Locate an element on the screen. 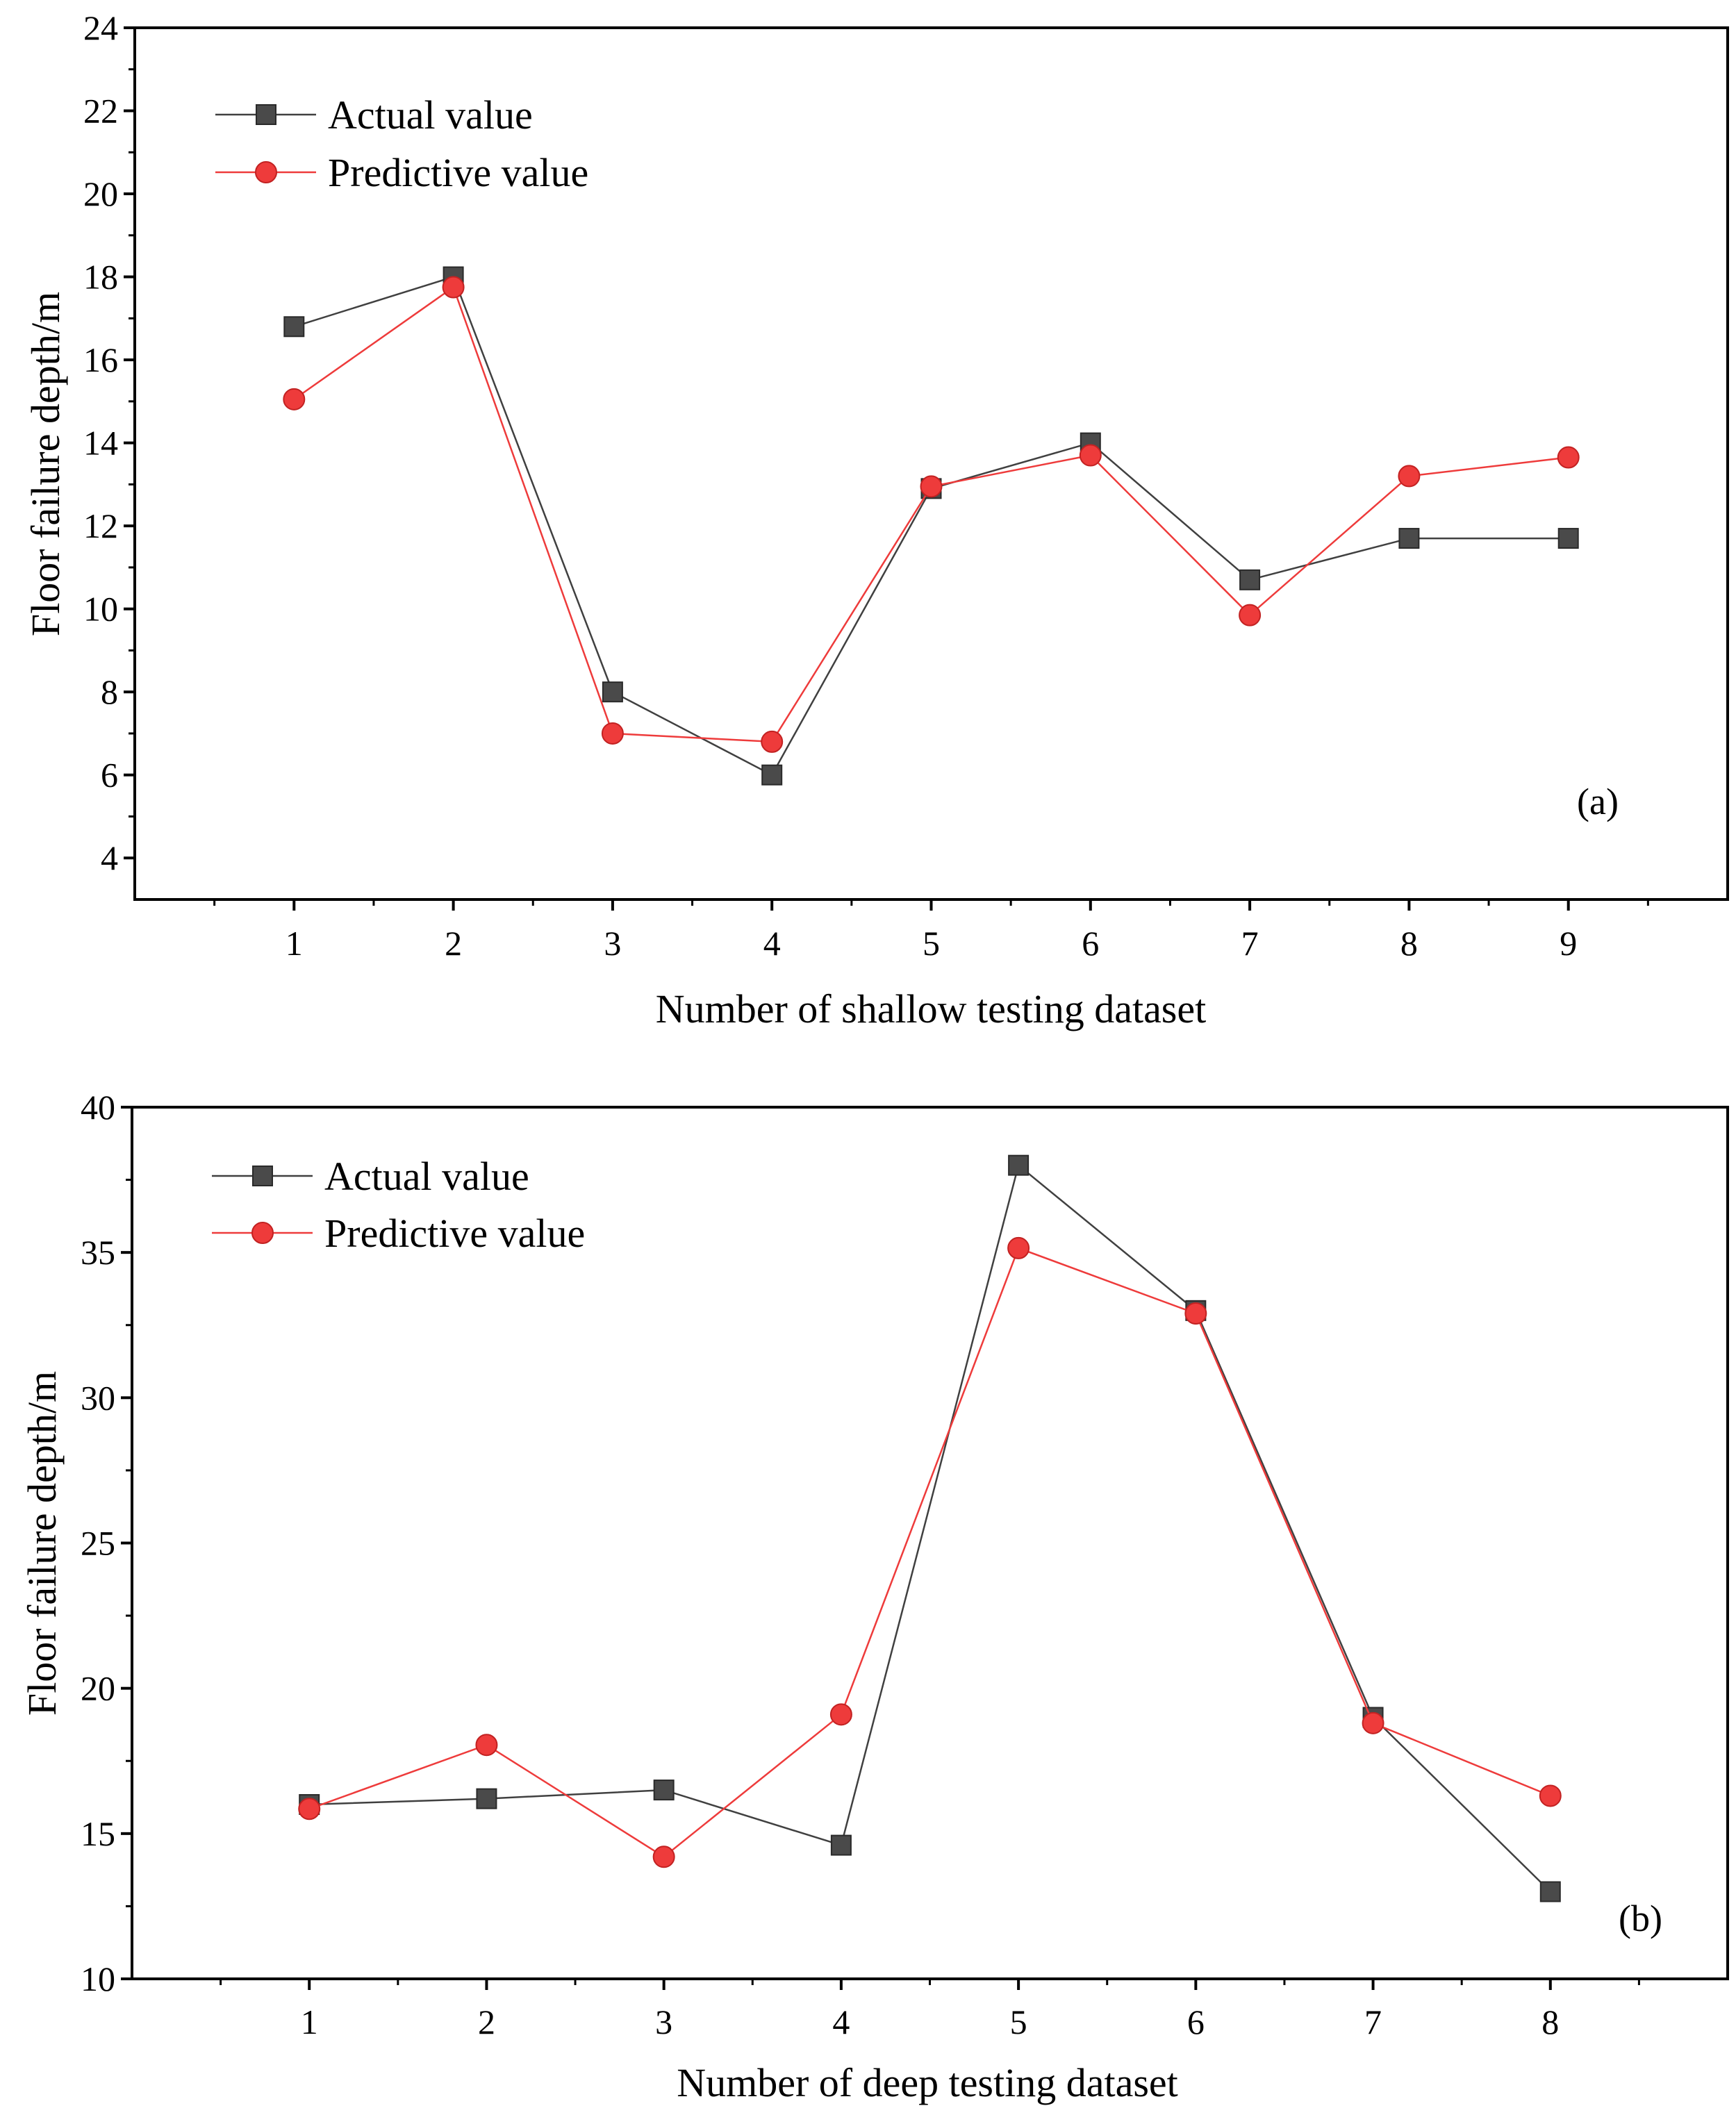 The height and width of the screenshot is (2115, 1736). legend-marker-pred-b is located at coordinates (262, 1233).